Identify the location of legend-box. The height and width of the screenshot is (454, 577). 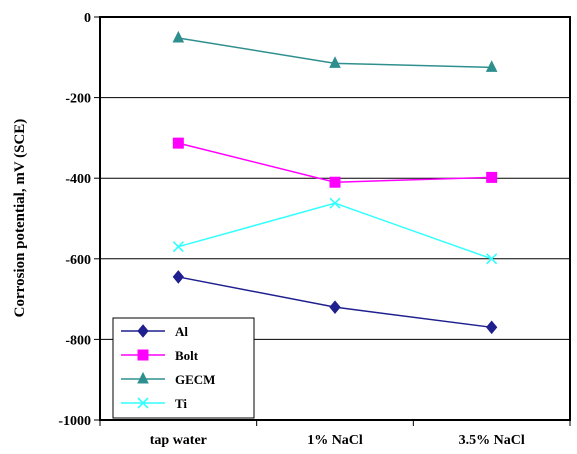
(183, 368).